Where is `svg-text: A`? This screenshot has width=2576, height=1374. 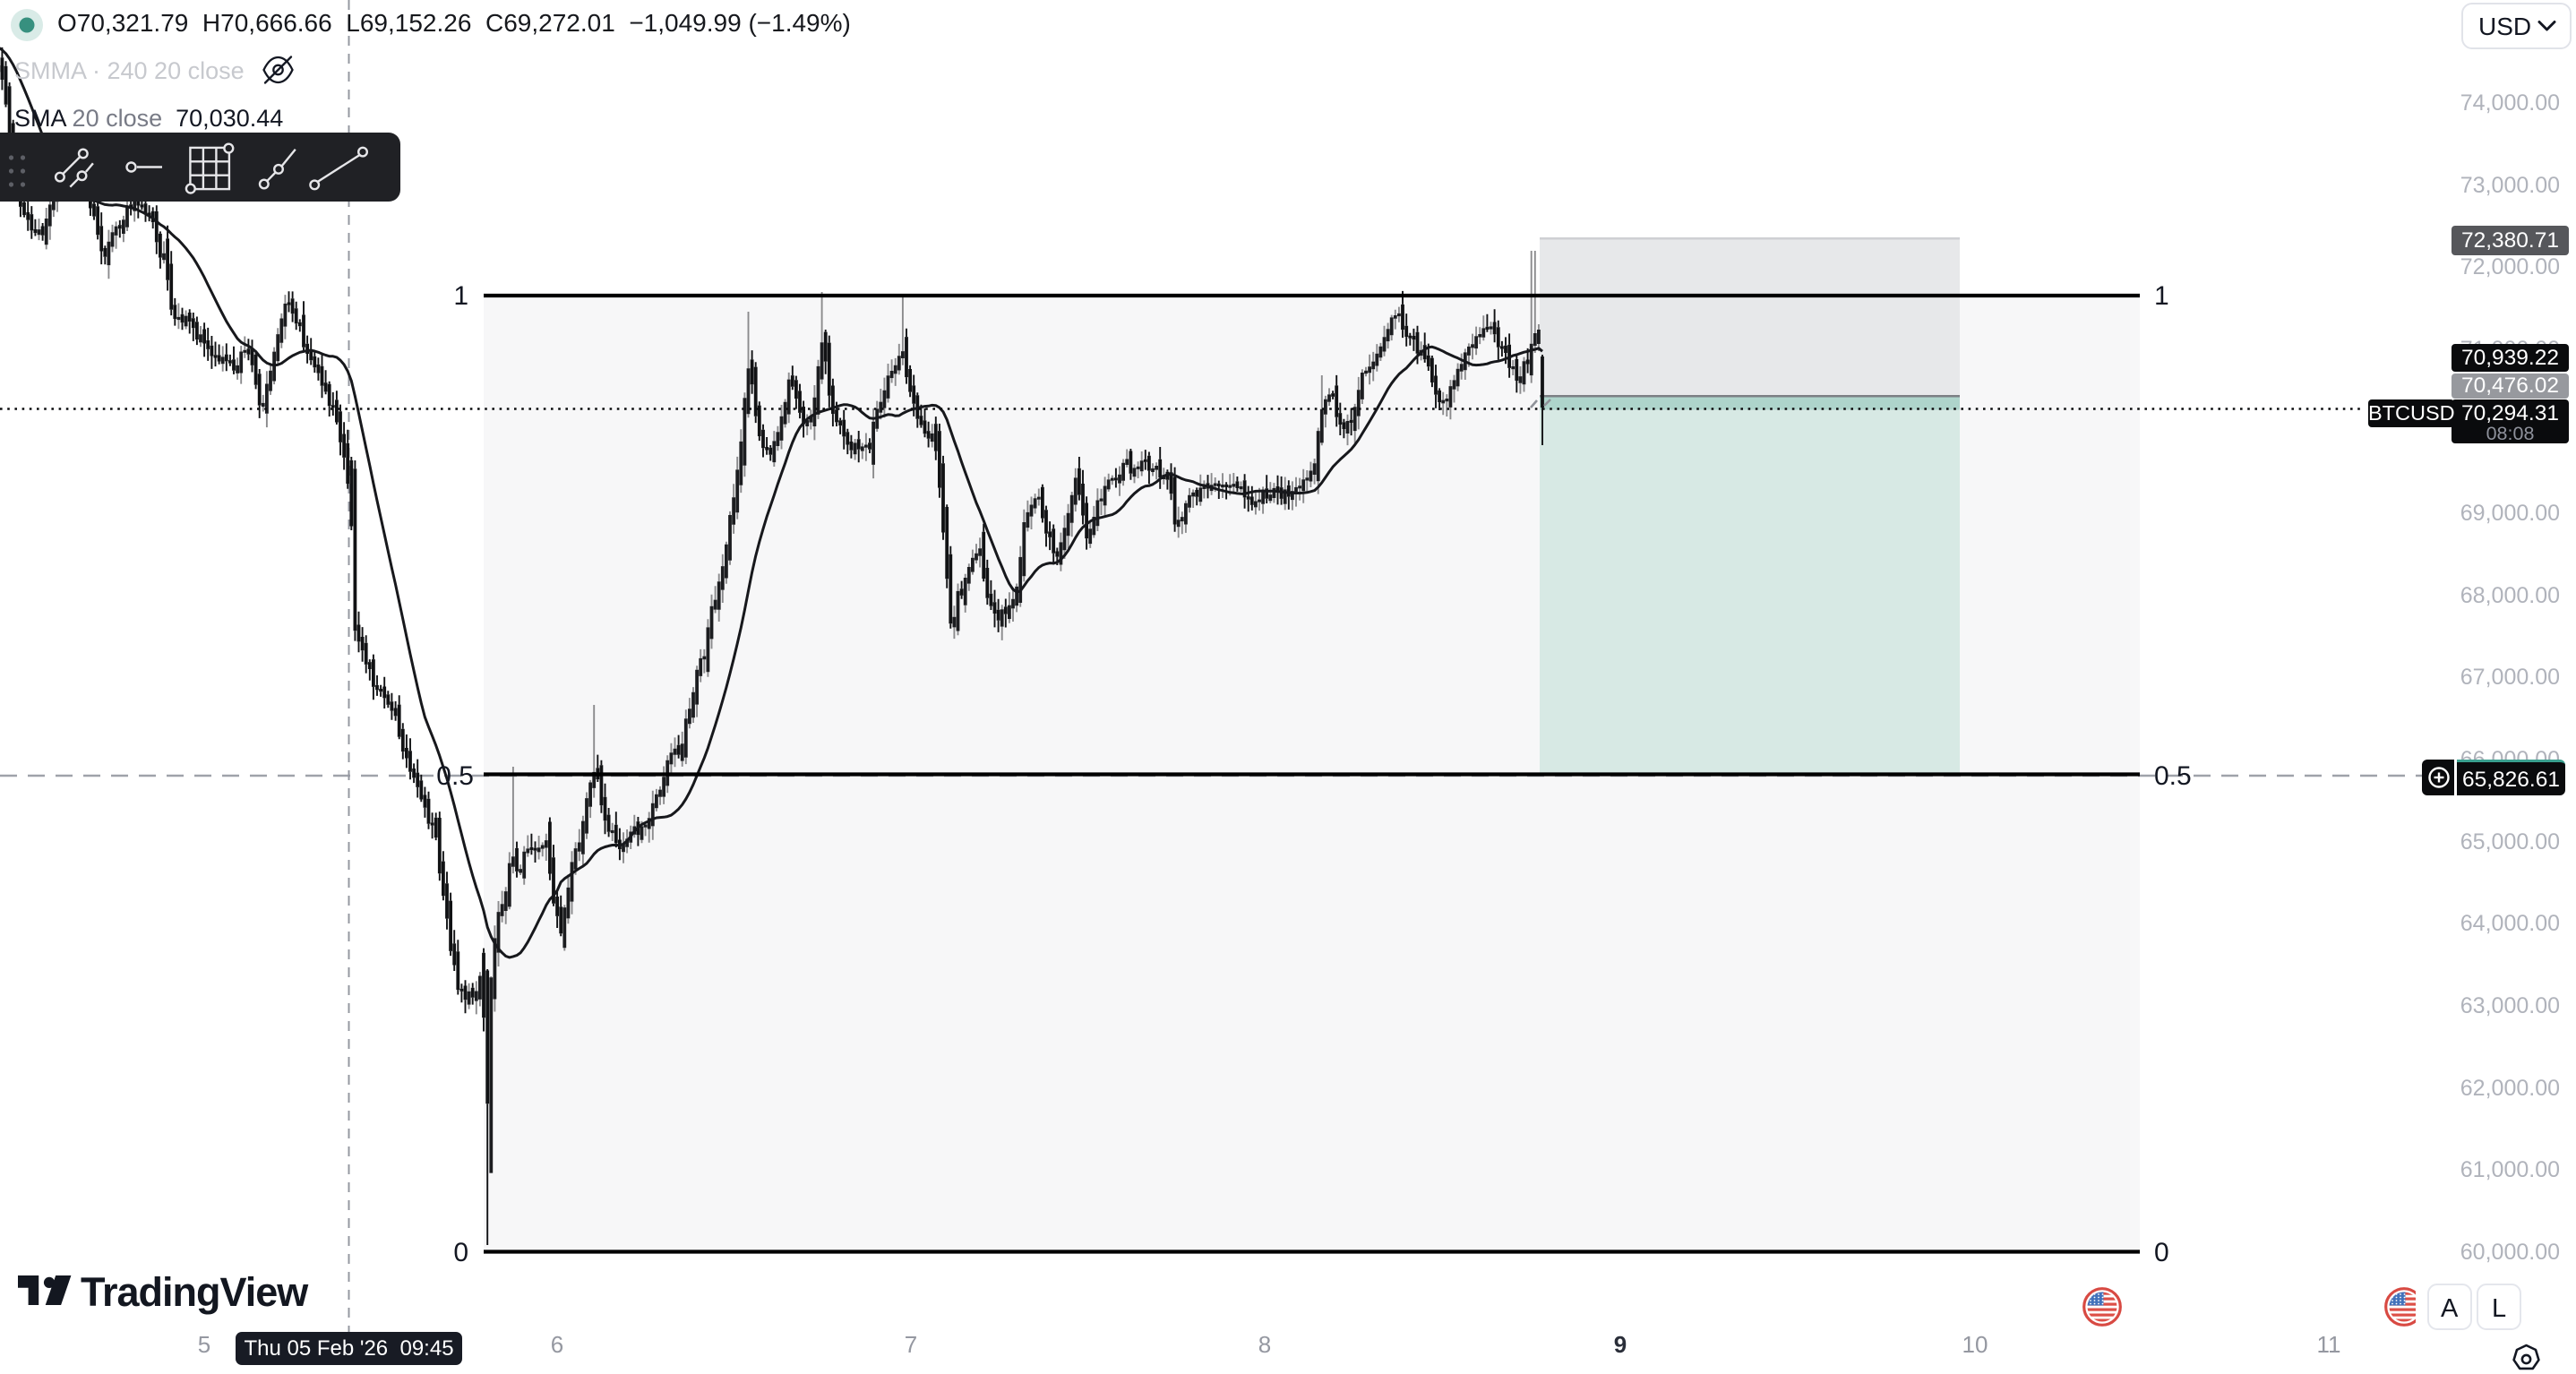 svg-text: A is located at coordinates (2450, 1308).